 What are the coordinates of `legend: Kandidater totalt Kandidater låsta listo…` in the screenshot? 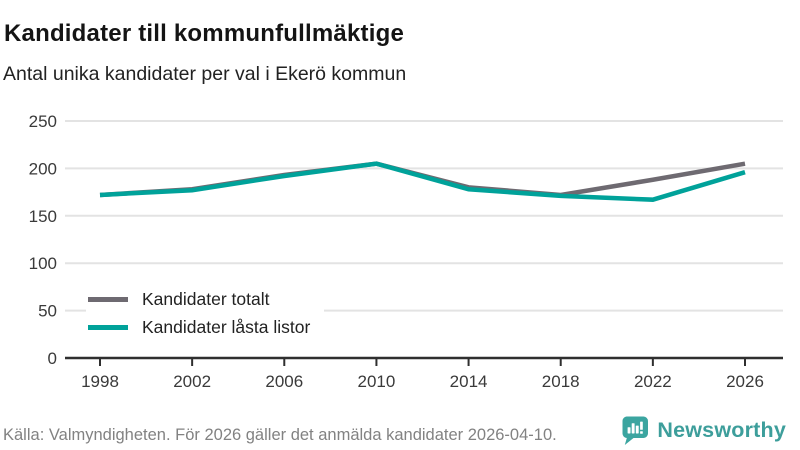 It's located at (205, 313).